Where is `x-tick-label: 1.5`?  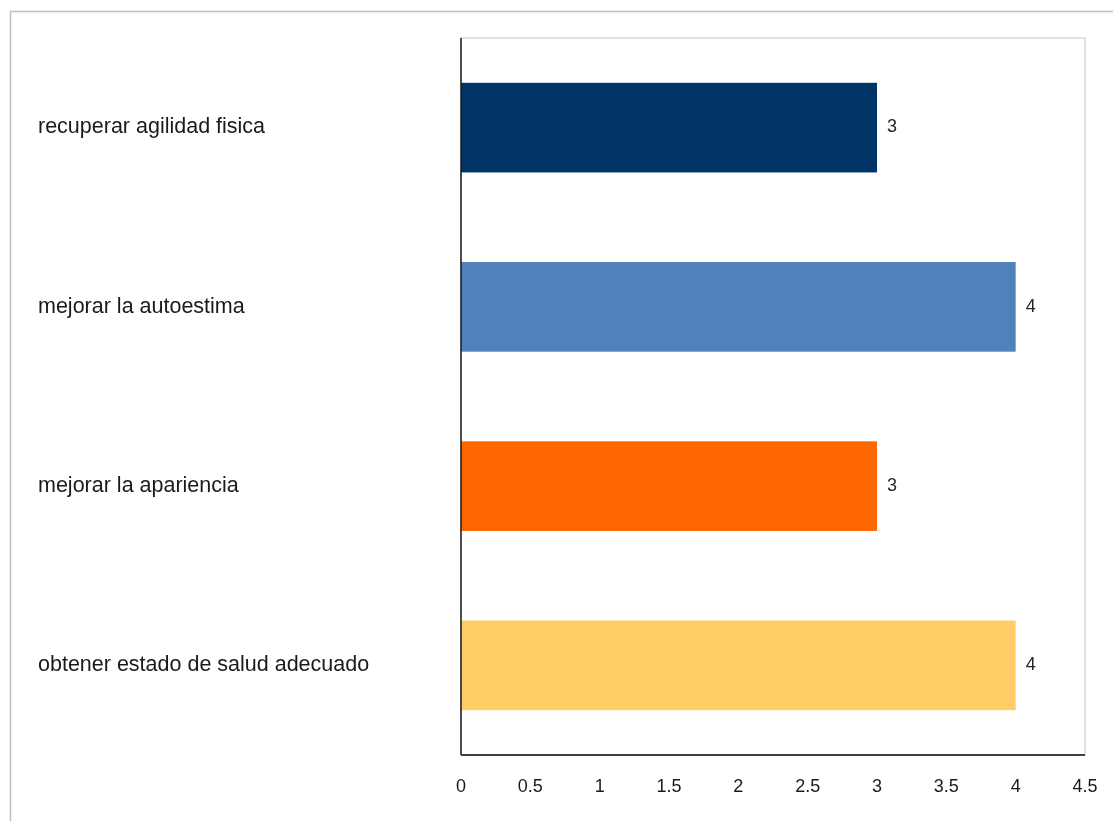
x-tick-label: 1.5 is located at coordinates (669, 785).